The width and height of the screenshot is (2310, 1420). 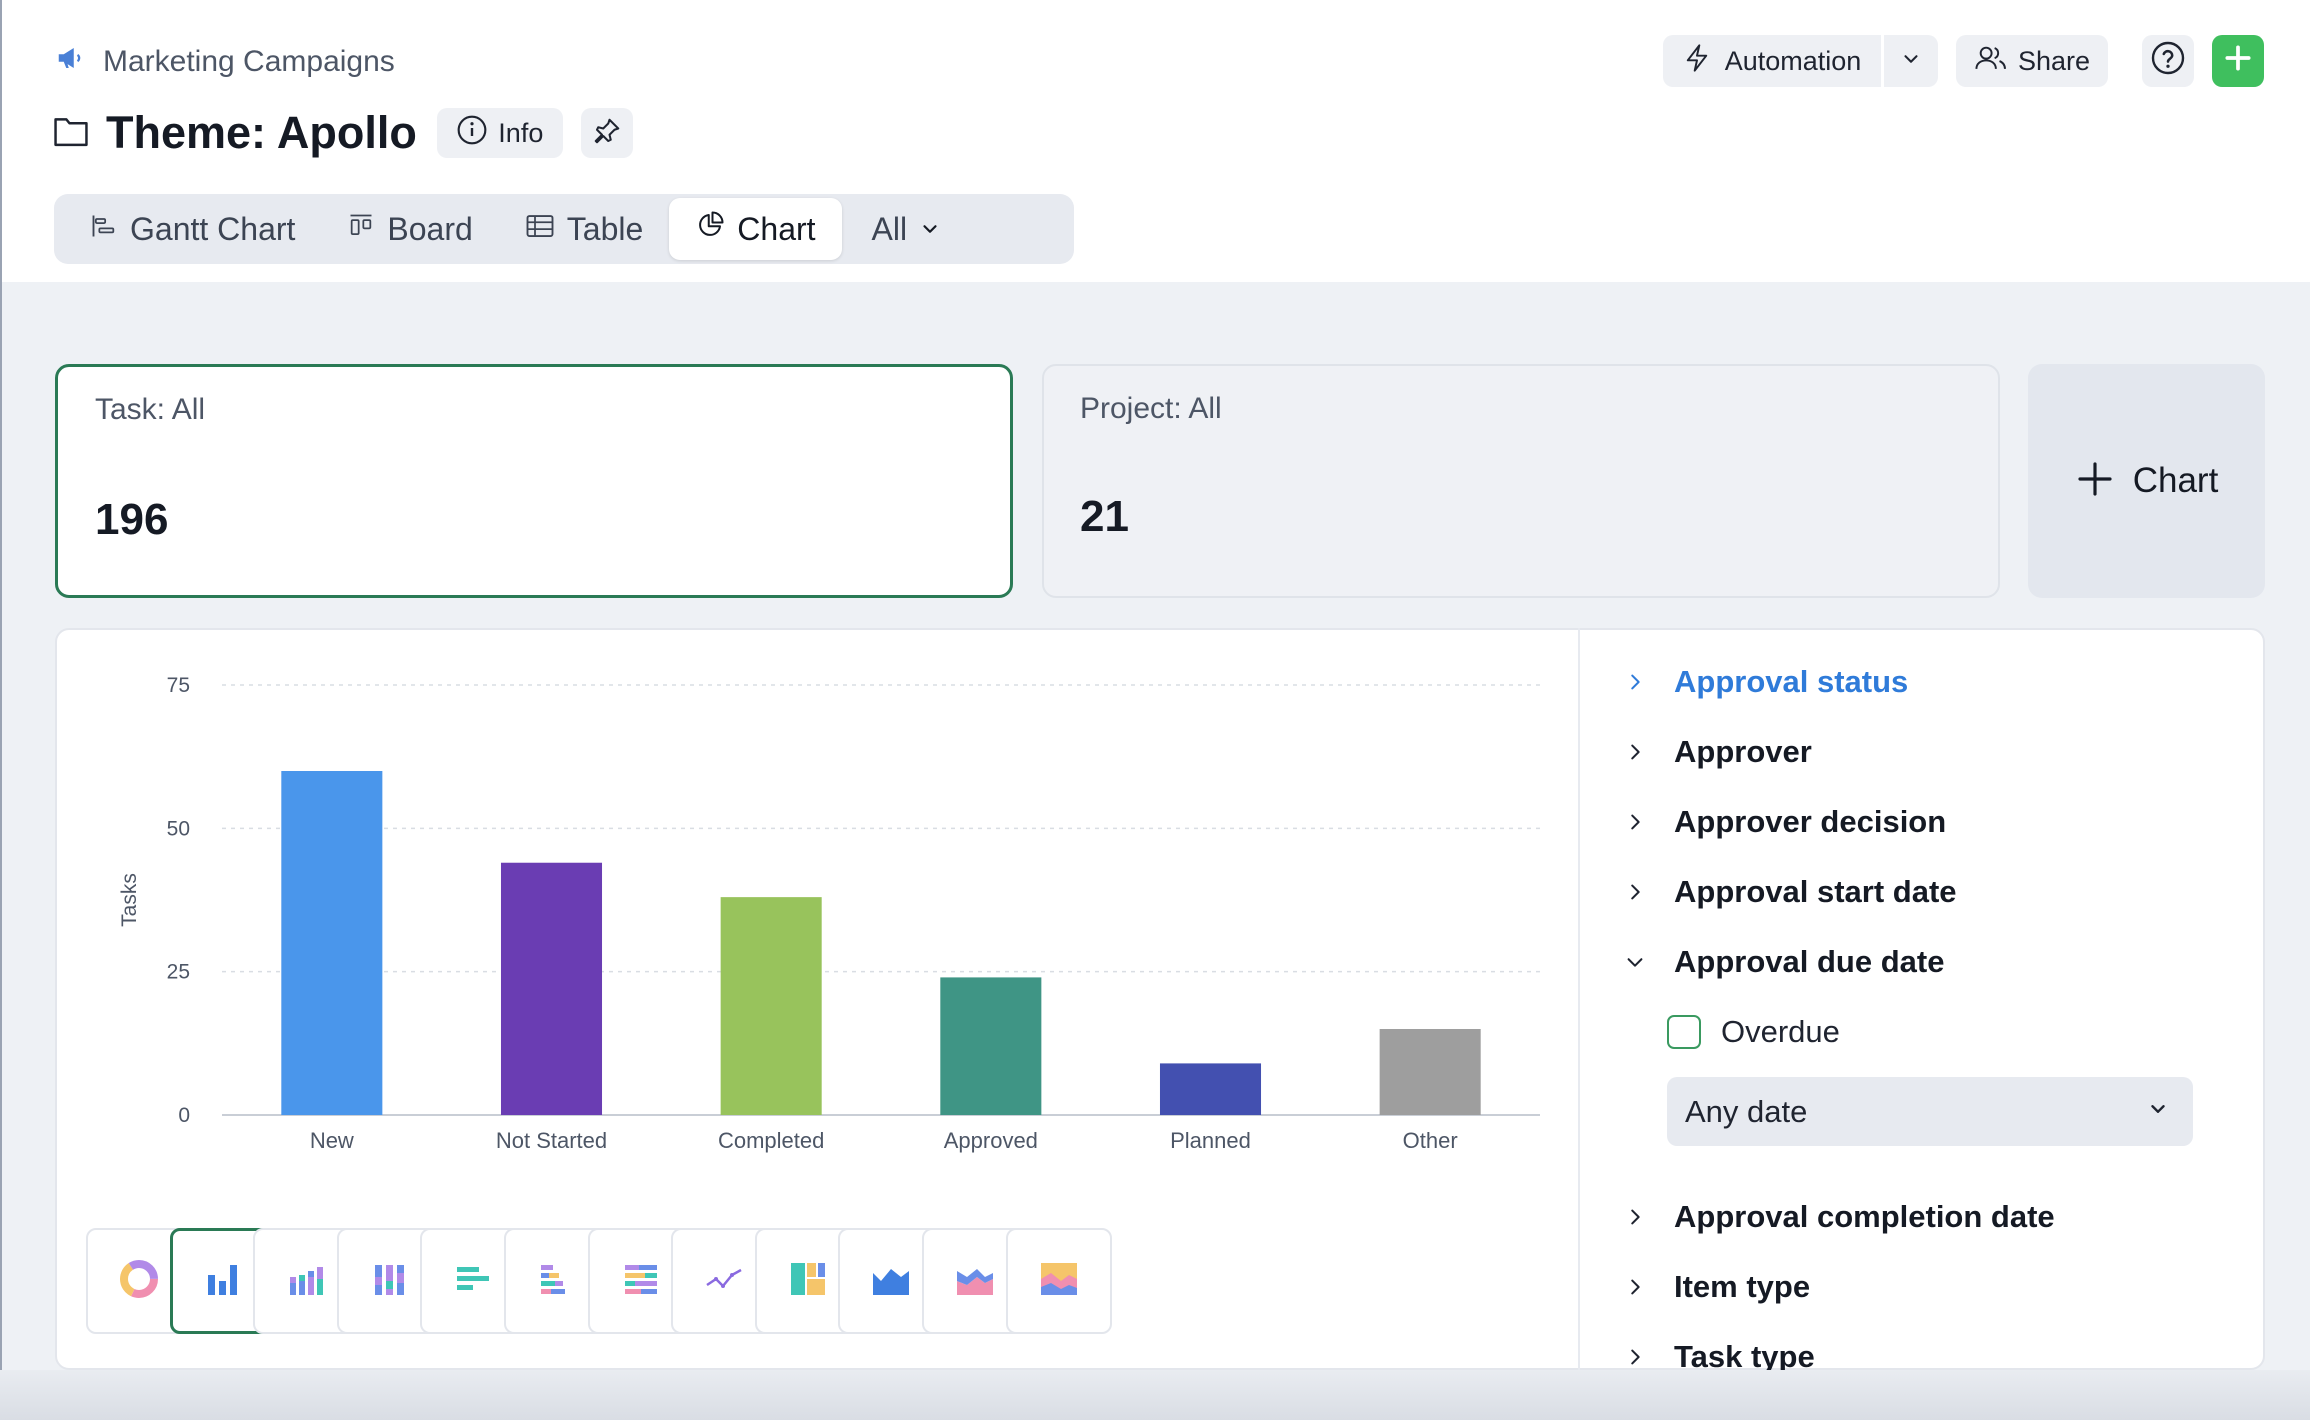 What do you see at coordinates (891, 1281) in the screenshot?
I see `area-chart-icon` at bounding box center [891, 1281].